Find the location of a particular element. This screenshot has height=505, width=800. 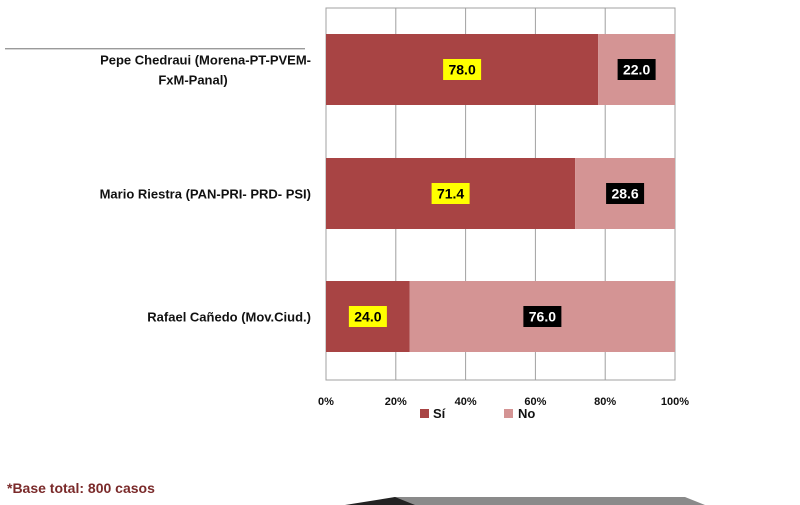

data-label: 76.0 is located at coordinates (542, 317).